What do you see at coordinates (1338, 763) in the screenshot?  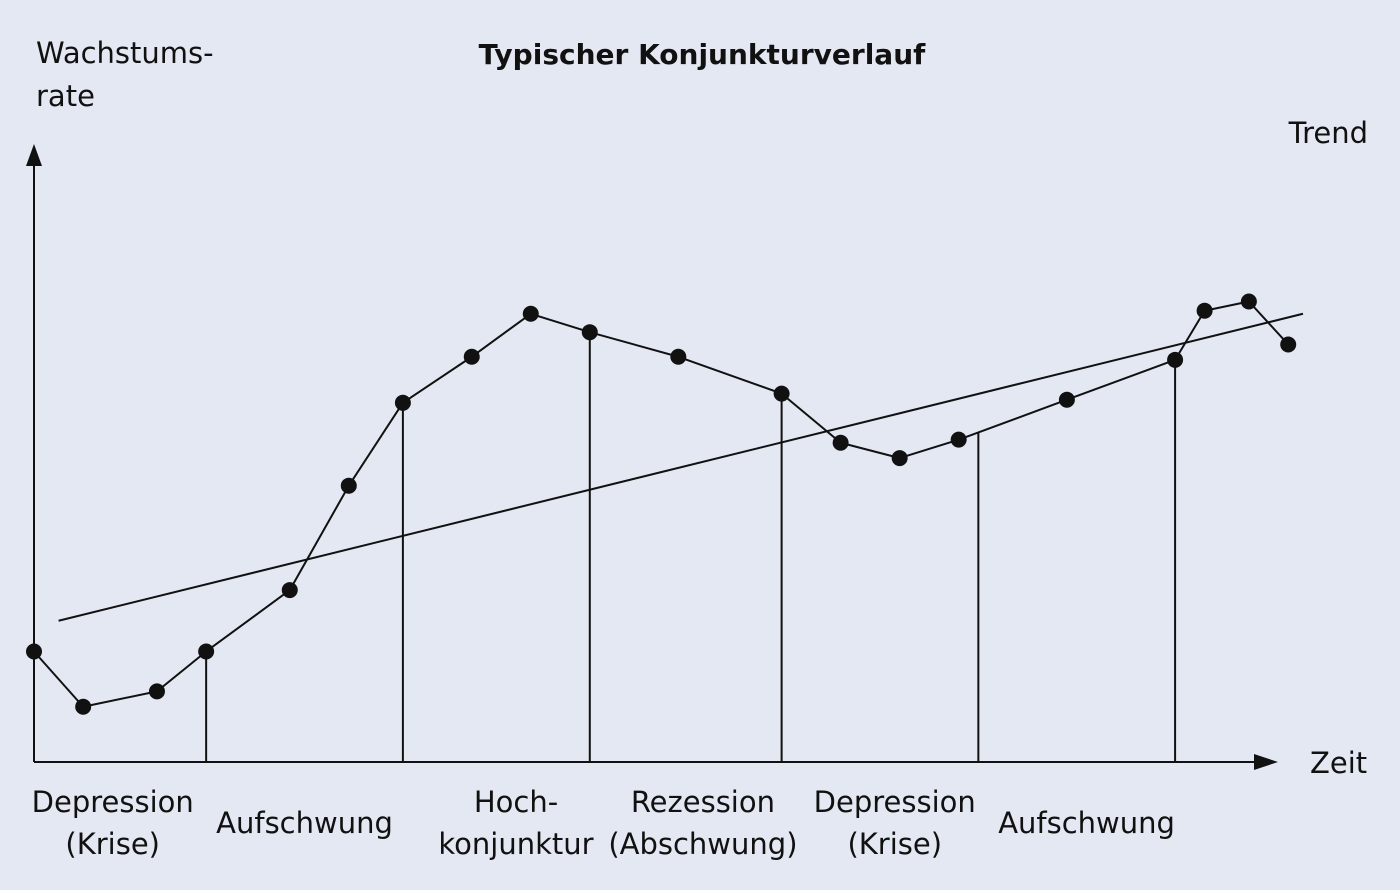 I see `x-axis-label: Zeit` at bounding box center [1338, 763].